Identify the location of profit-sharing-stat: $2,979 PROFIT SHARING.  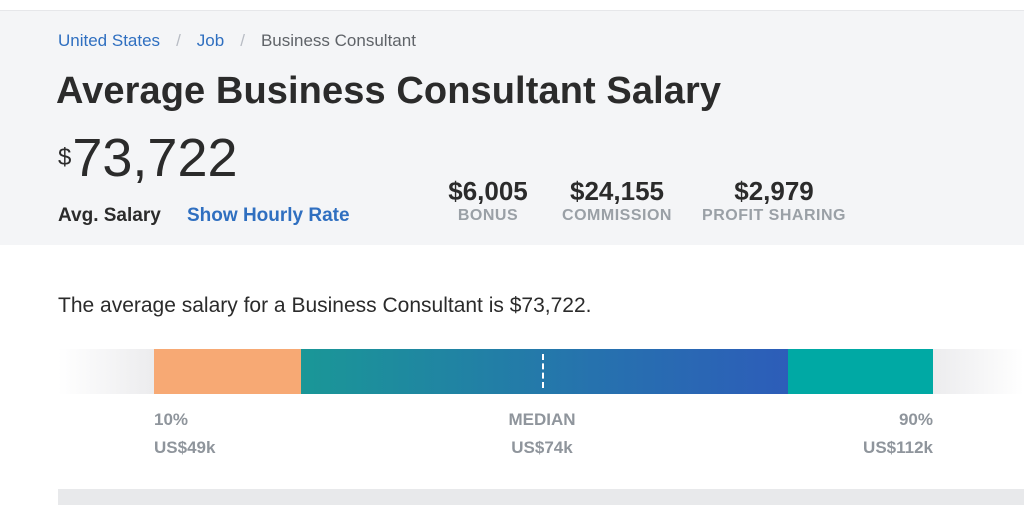
(774, 200).